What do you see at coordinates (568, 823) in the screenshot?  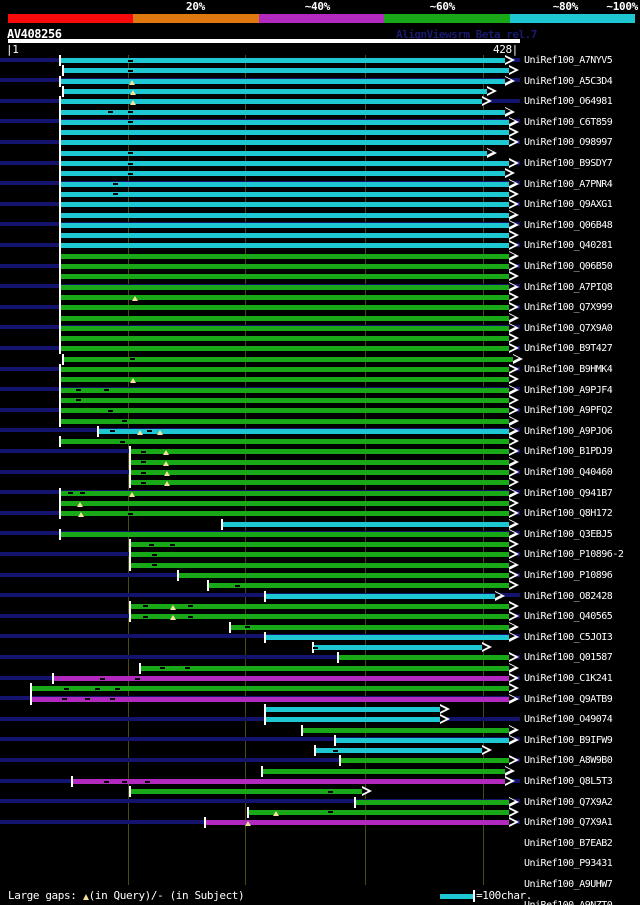 I see `hit-label: UniRef100_Q7X9A1` at bounding box center [568, 823].